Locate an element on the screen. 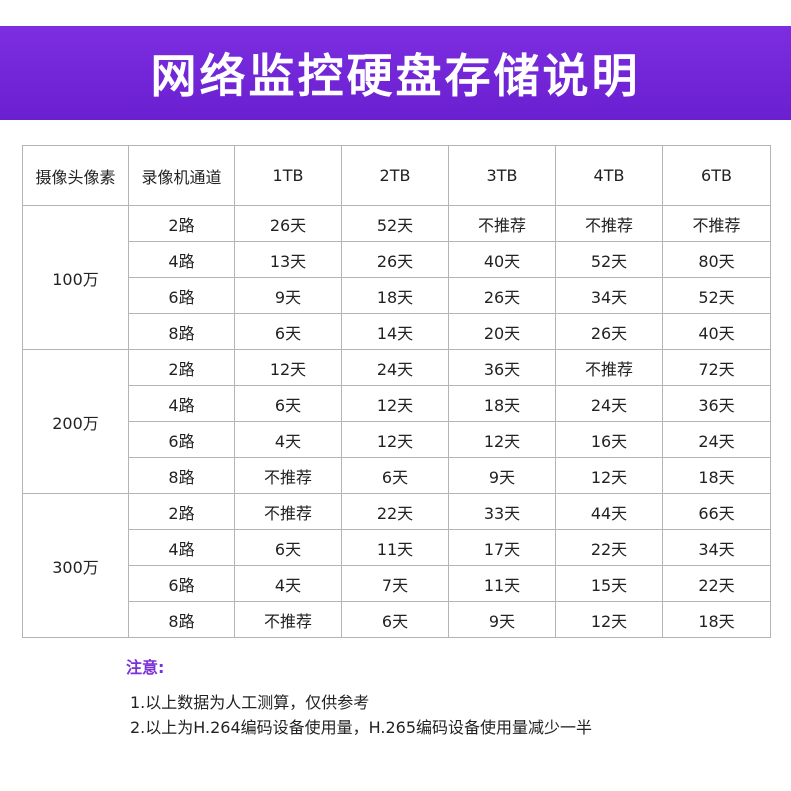  pixel-cell: 100万 is located at coordinates (75, 277).